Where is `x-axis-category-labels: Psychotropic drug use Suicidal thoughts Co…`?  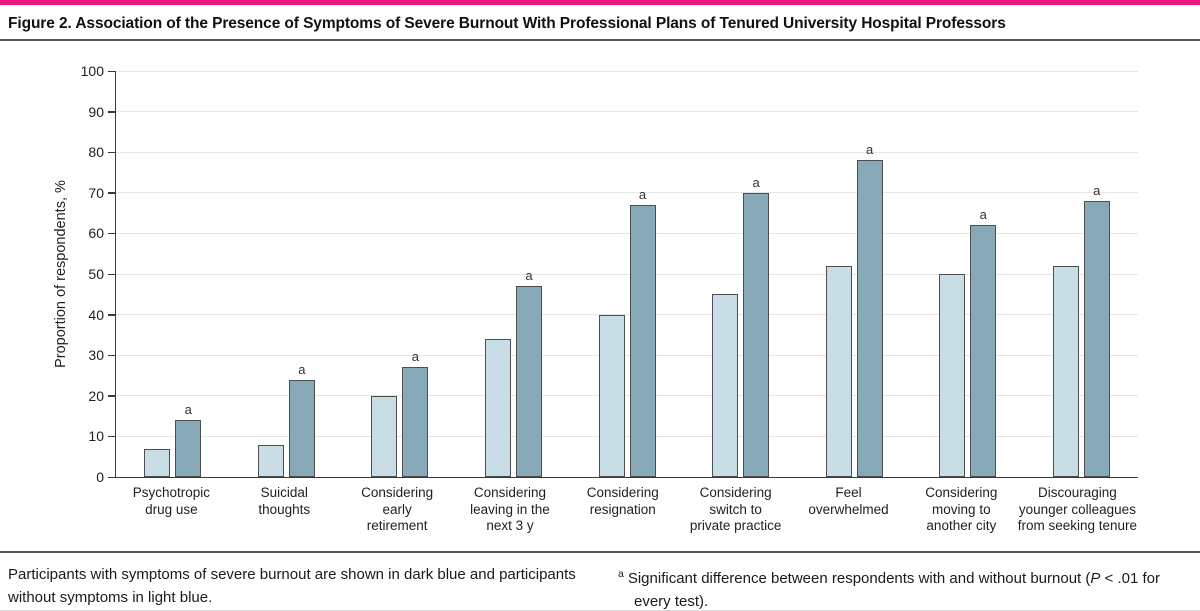
x-axis-category-labels: Psychotropic drug use Suicidal thoughts Co… is located at coordinates (626, 510).